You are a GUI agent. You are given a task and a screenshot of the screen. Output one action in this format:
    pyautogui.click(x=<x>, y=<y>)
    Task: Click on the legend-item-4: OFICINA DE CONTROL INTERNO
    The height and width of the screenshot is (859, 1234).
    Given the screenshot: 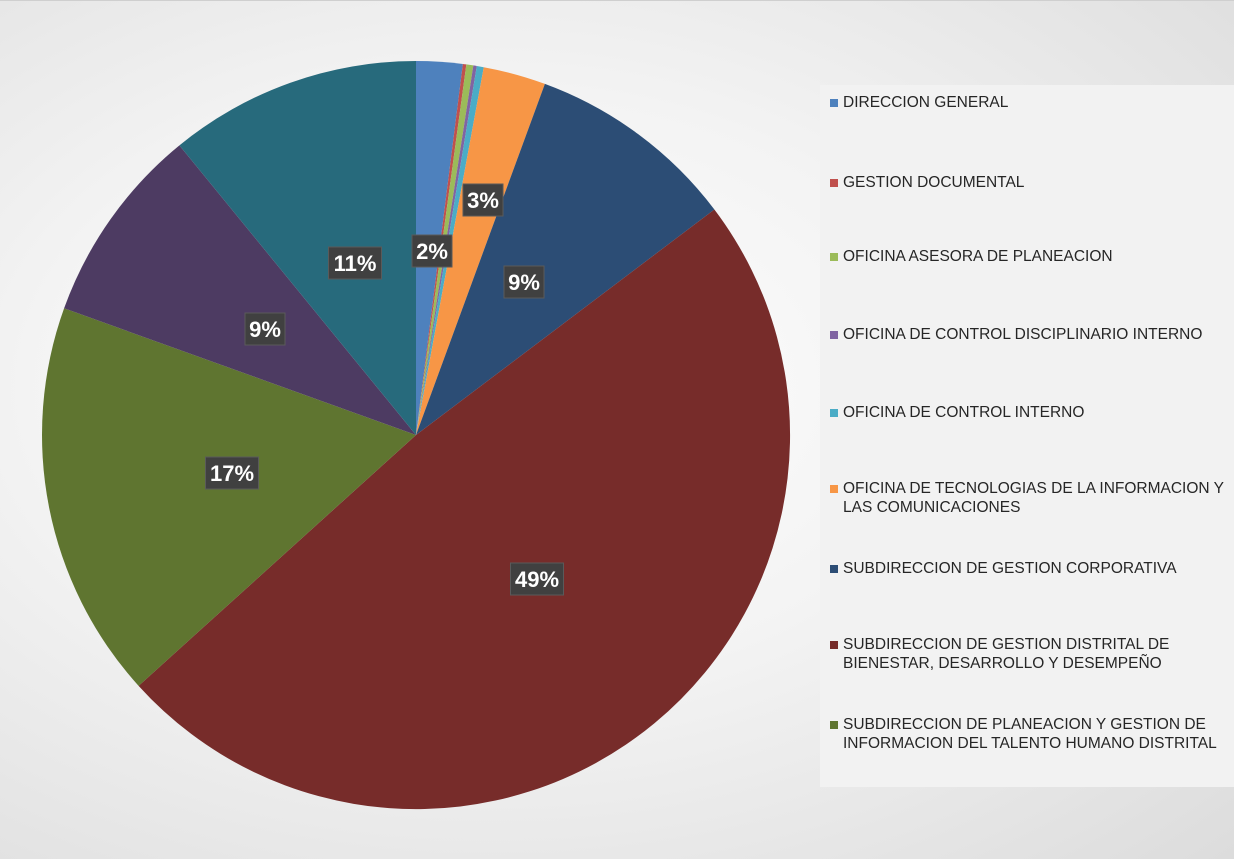 What is the action you would take?
    pyautogui.click(x=1030, y=412)
    